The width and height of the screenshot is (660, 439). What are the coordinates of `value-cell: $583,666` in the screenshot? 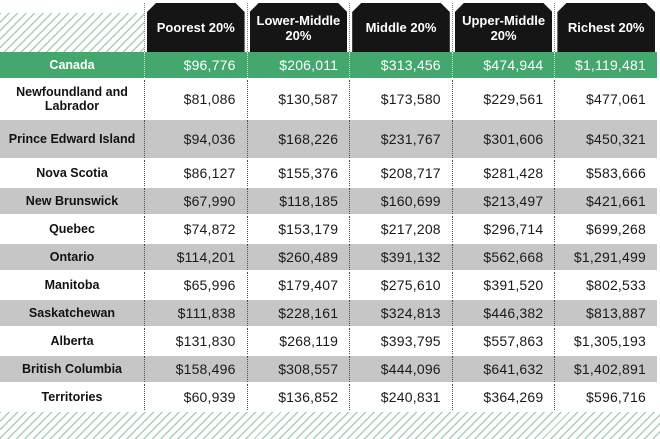 It's located at (605, 173).